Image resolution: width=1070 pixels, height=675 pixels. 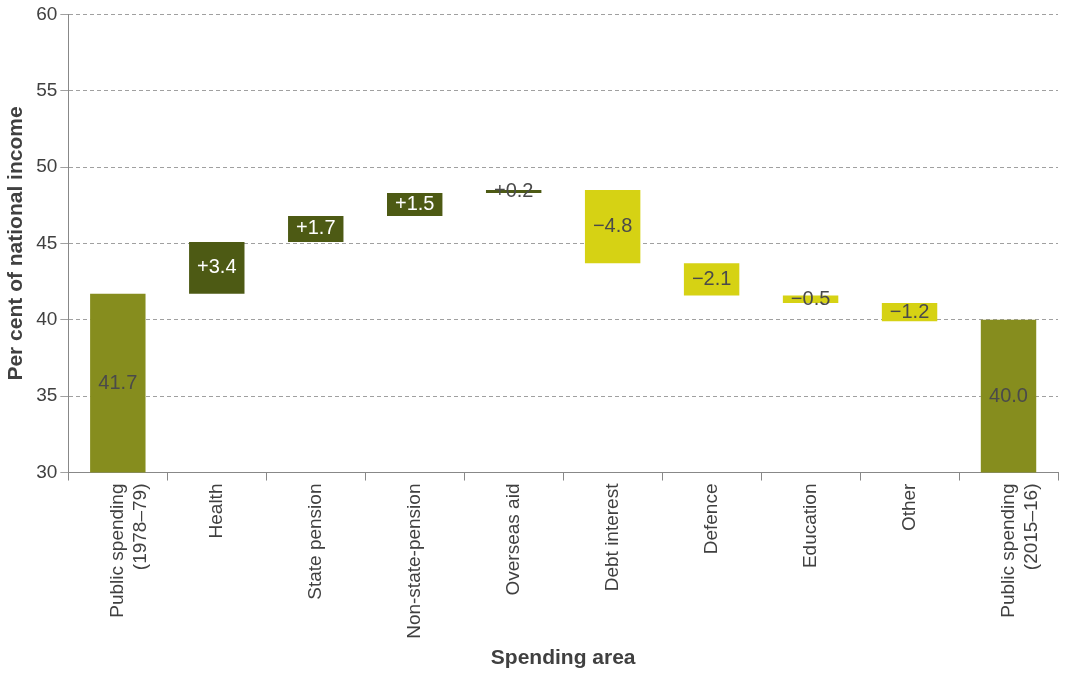 I want to click on y-tick-label: 50, so click(x=47, y=166).